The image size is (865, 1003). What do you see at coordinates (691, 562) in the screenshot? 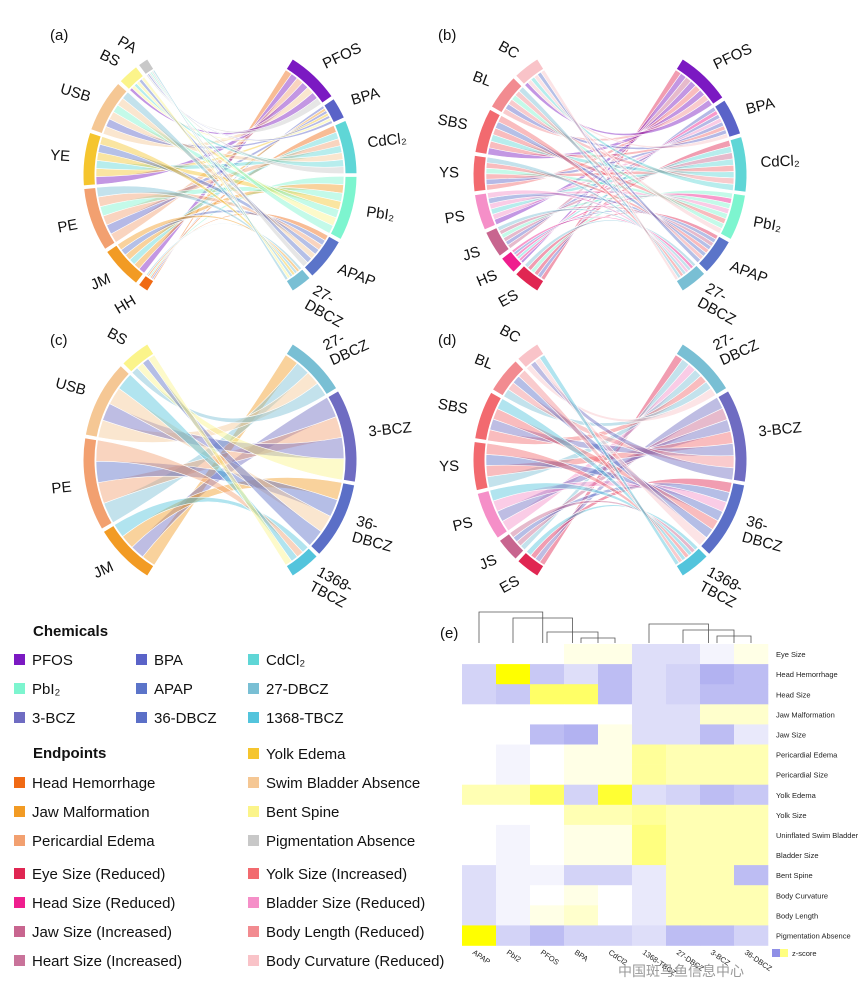
I see `arc-1368-TBCZ` at bounding box center [691, 562].